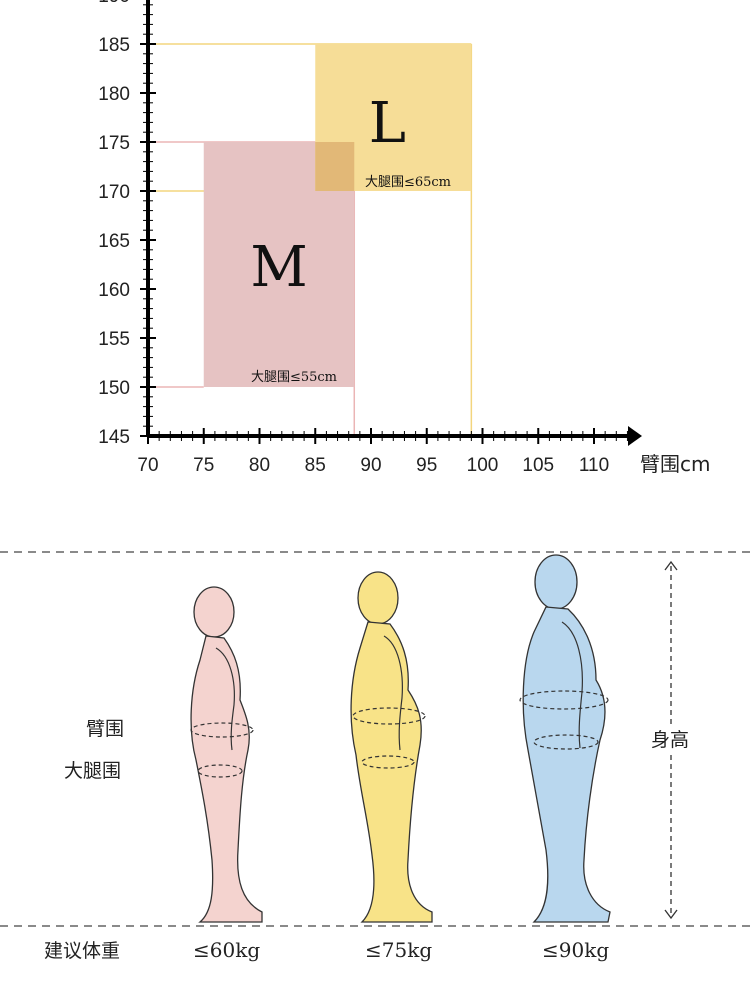  Describe the element at coordinates (114, 94) in the screenshot. I see `y-tick-label: 180` at that location.